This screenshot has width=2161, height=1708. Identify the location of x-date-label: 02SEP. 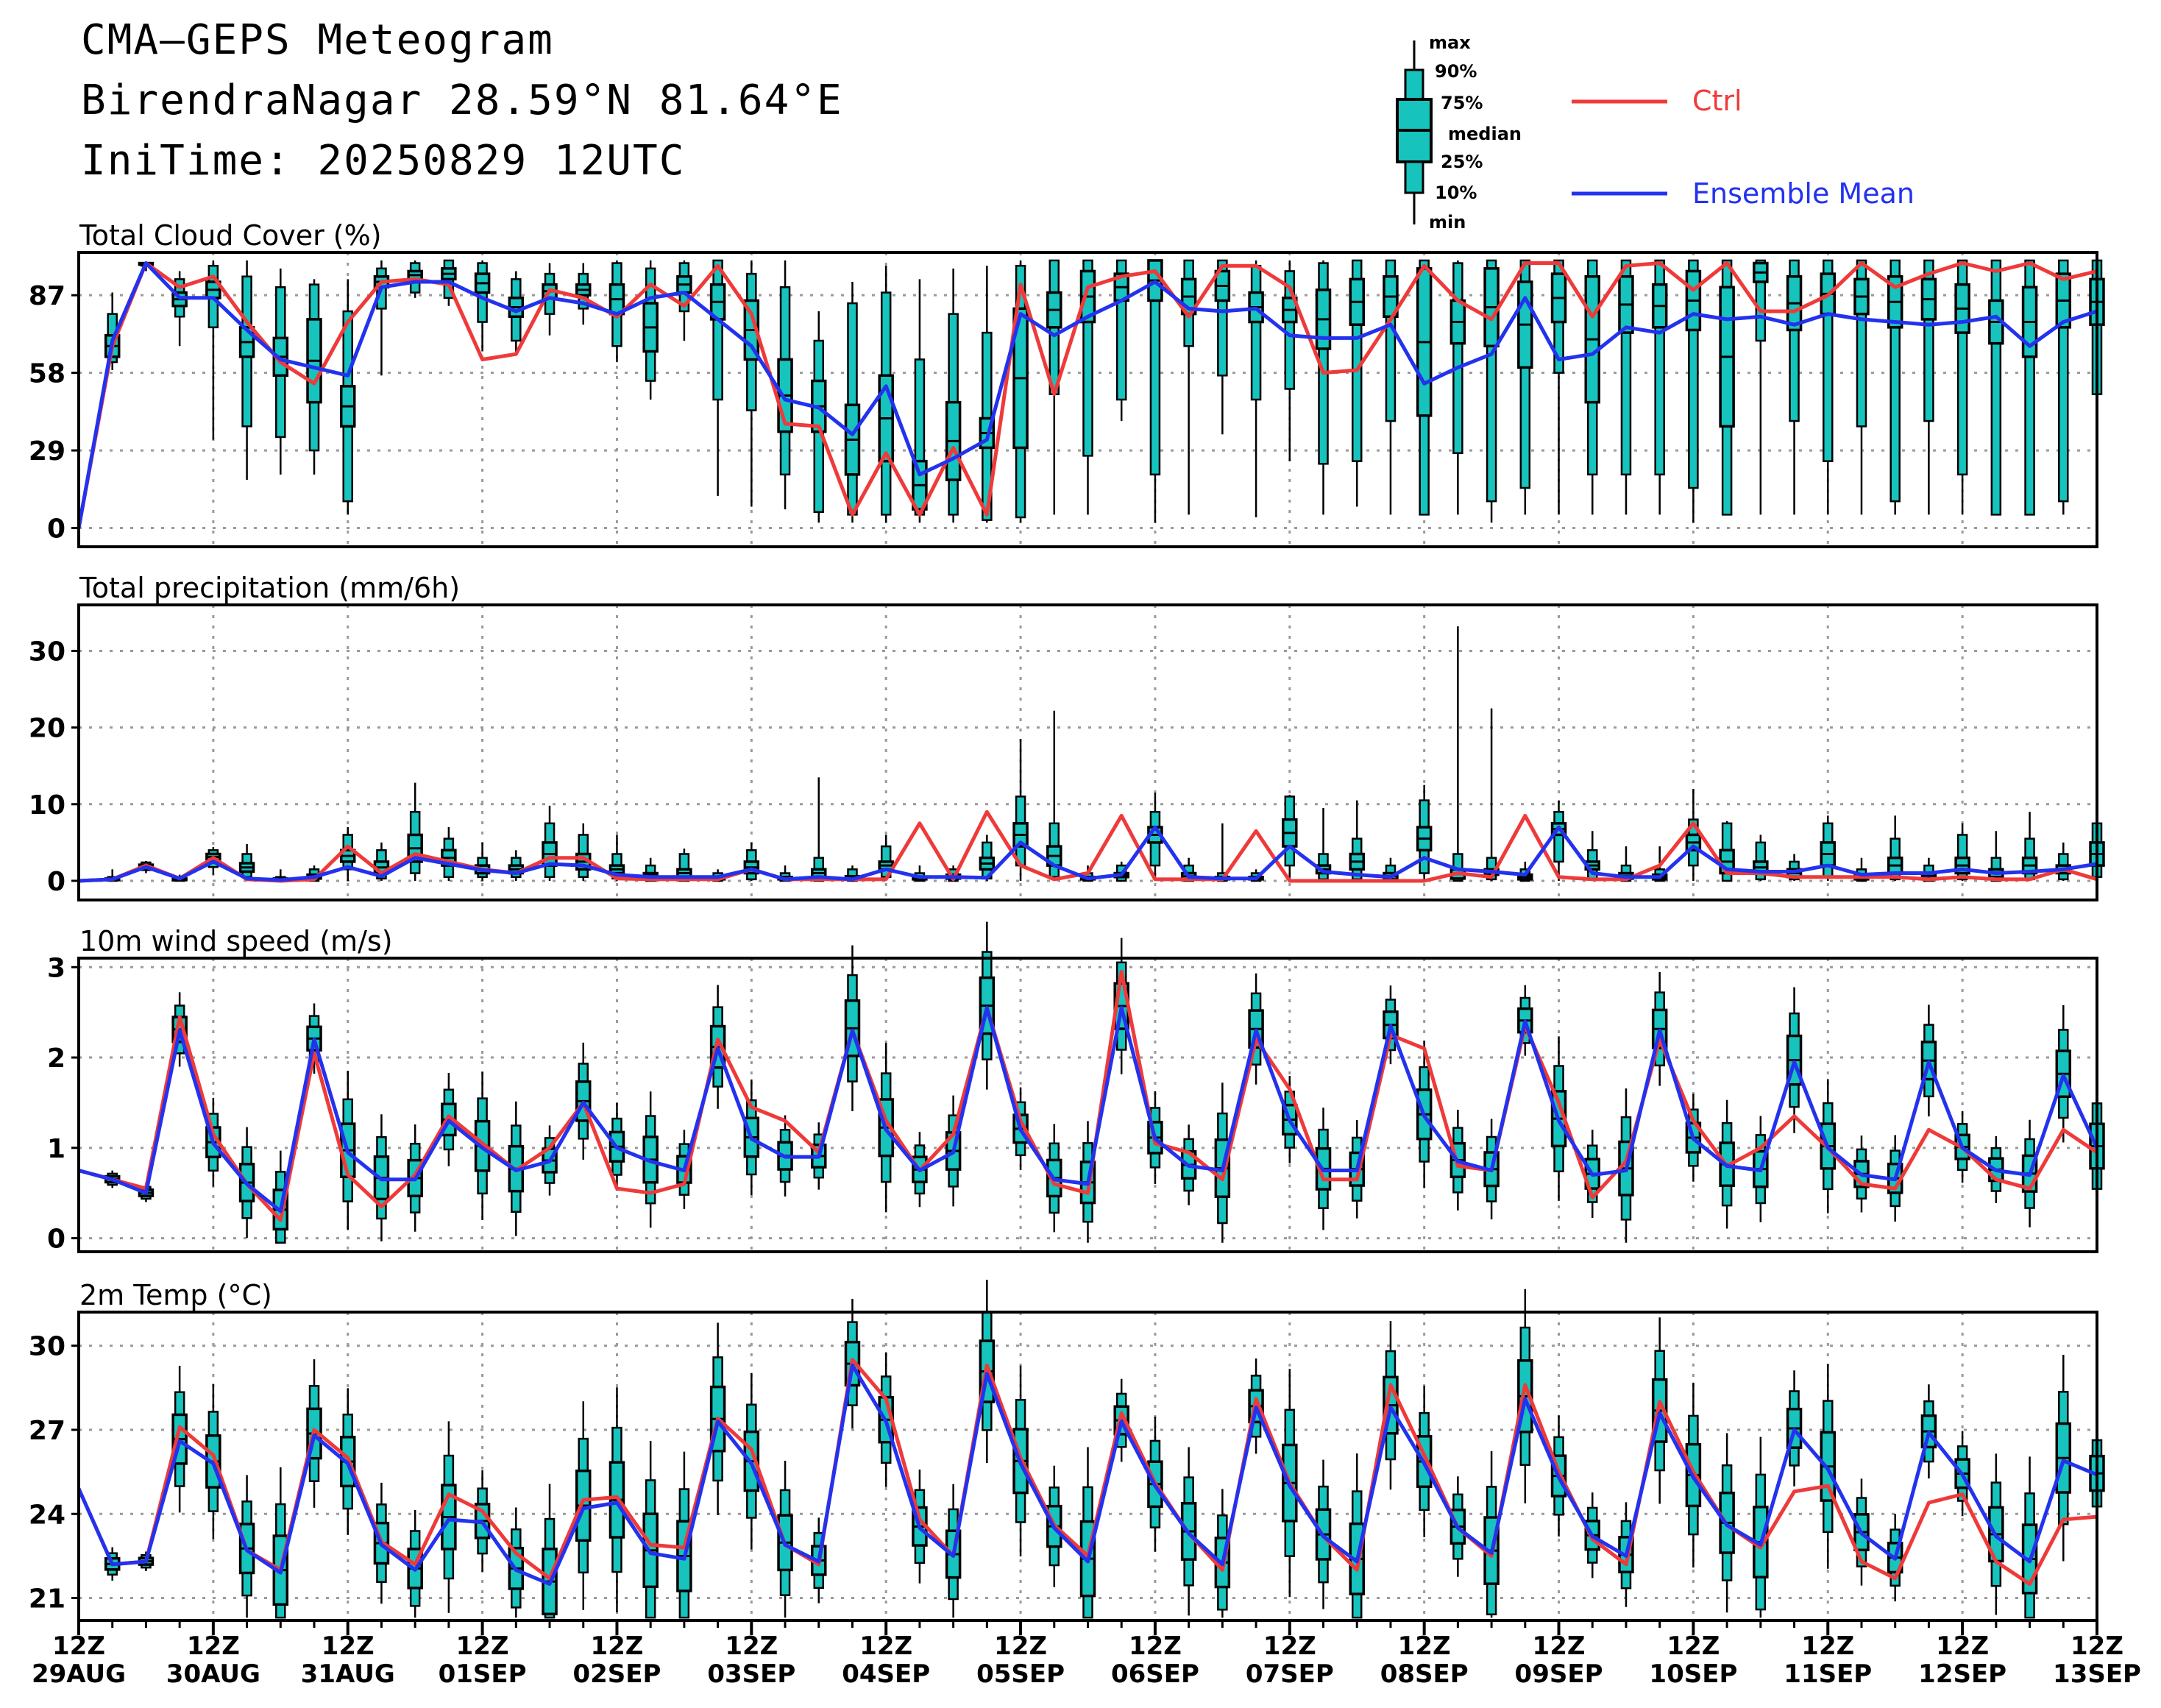
(616, 1674).